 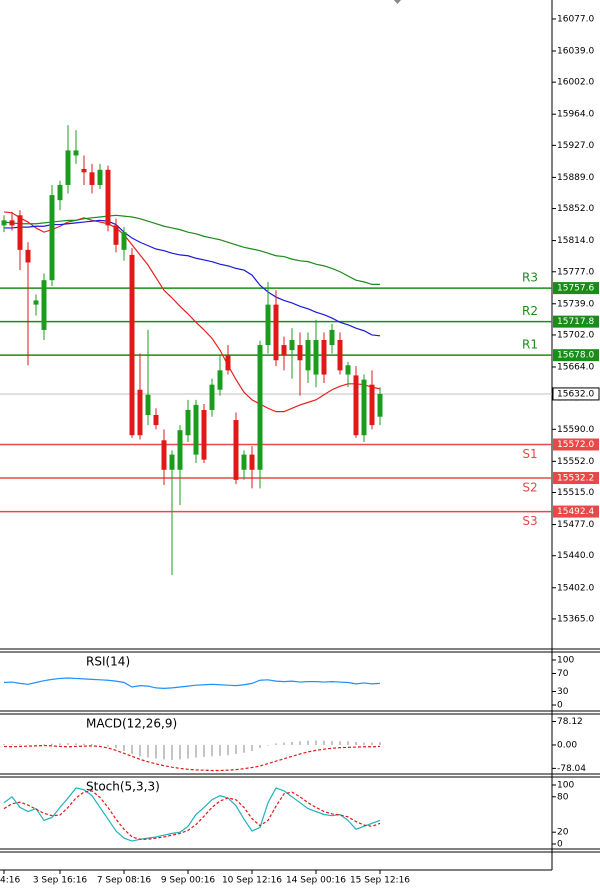 I want to click on y-tick-label: 15365.0, so click(x=575, y=619).